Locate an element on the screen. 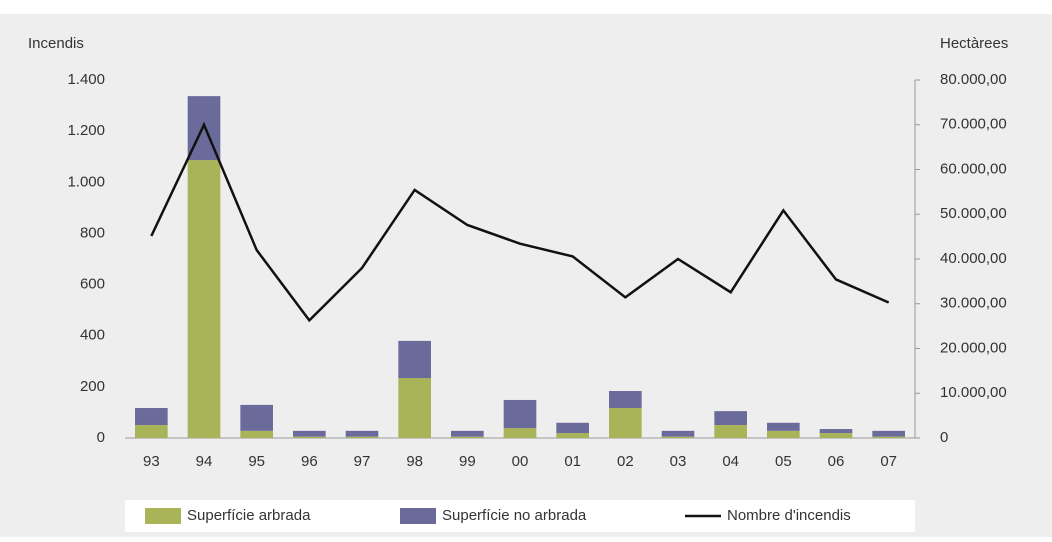 The width and height of the screenshot is (1052, 542). y2-tick-label: 80.000,00 is located at coordinates (973, 79).